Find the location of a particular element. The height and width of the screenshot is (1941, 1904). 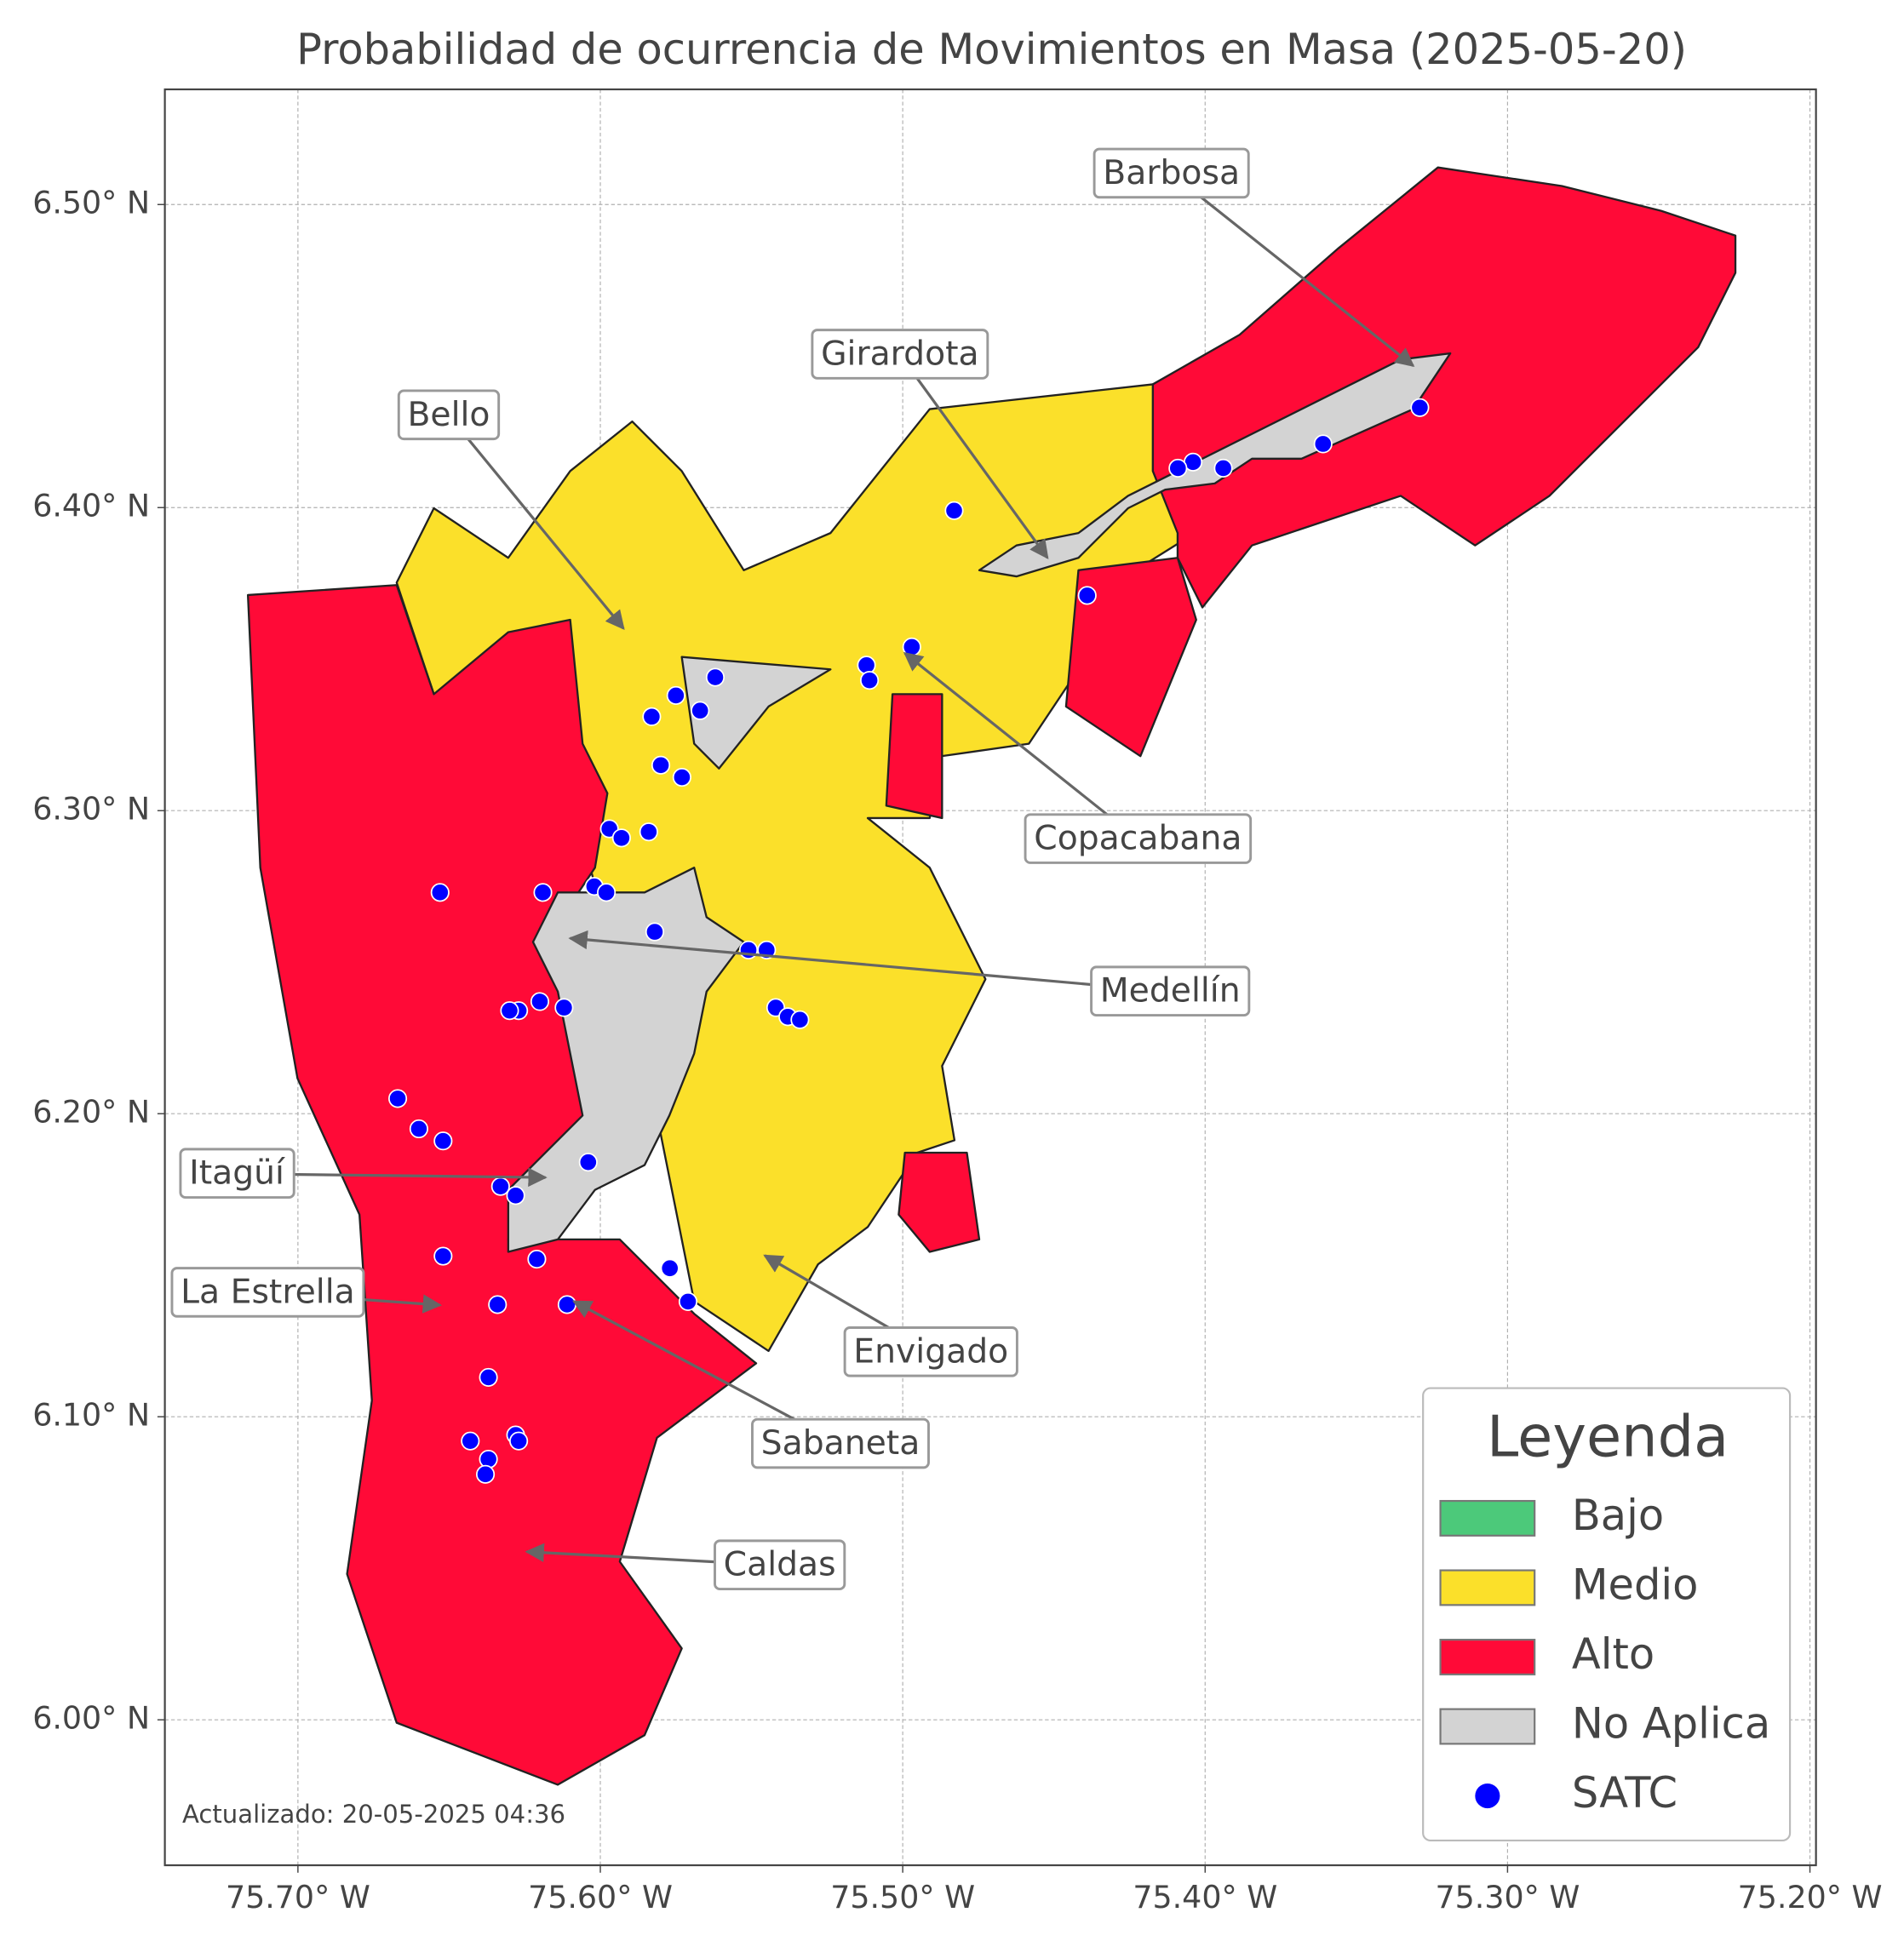

x-tick-label: 75.30° W is located at coordinates (1507, 1897).